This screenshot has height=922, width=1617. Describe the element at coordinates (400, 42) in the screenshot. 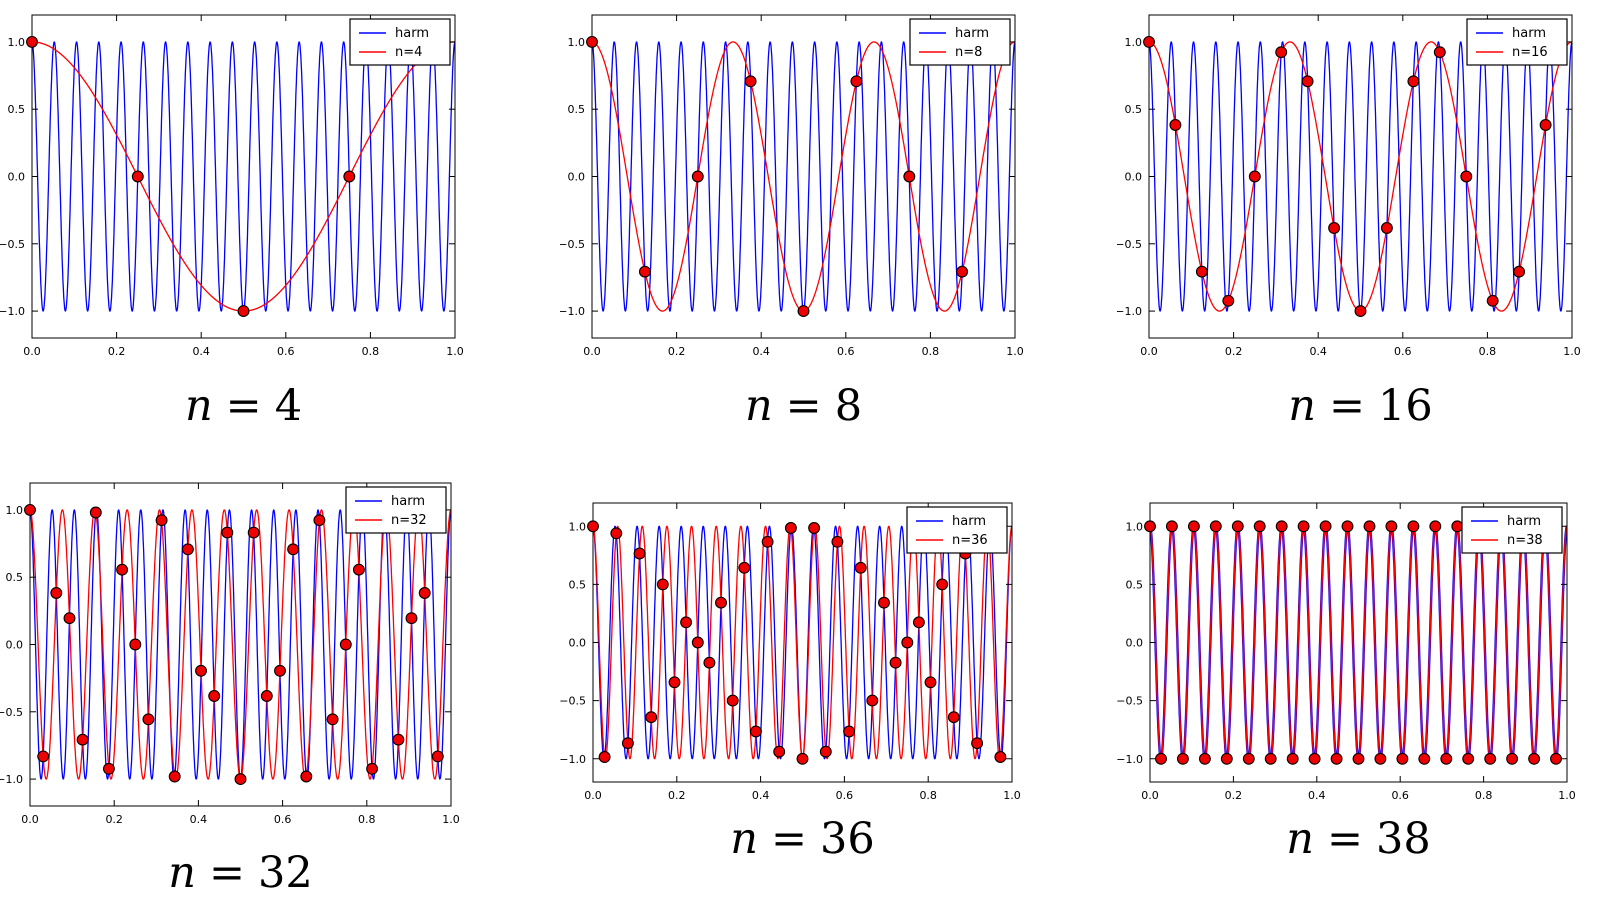

I see `legend: harm n=4` at that location.